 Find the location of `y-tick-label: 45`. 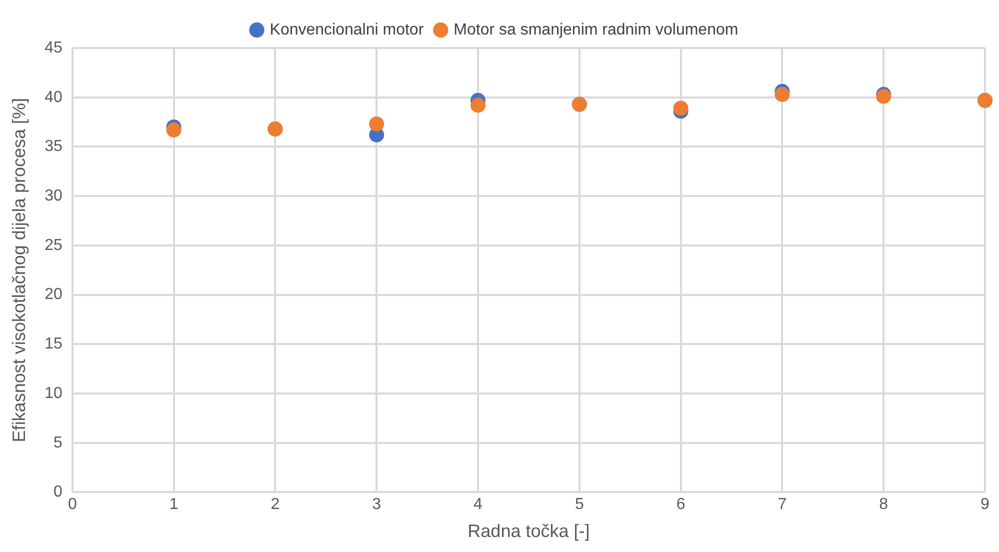

y-tick-label: 45 is located at coordinates (53, 47).